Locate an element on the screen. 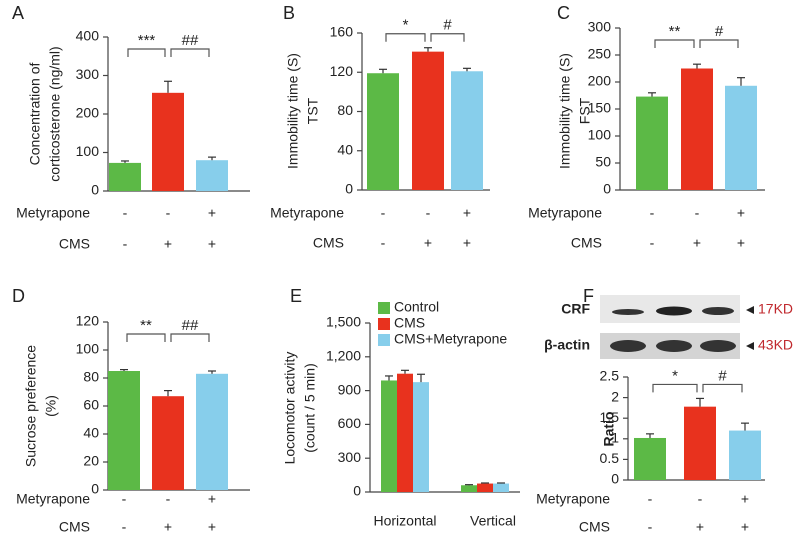 Image resolution: width=797 pixels, height=542 pixels. legend-label: CMS is located at coordinates (409, 323).